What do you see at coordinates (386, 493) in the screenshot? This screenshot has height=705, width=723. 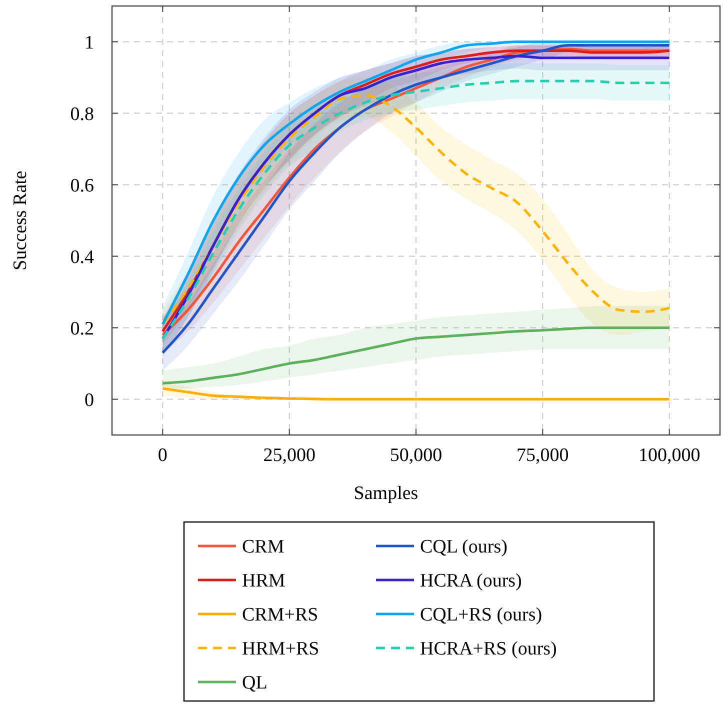 I see `x-axis-title: Samples` at bounding box center [386, 493].